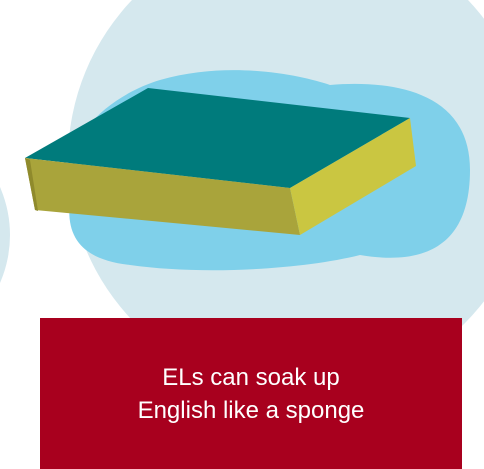 The height and width of the screenshot is (469, 484). Describe the element at coordinates (31, 184) in the screenshot. I see `sponge-edge` at that location.